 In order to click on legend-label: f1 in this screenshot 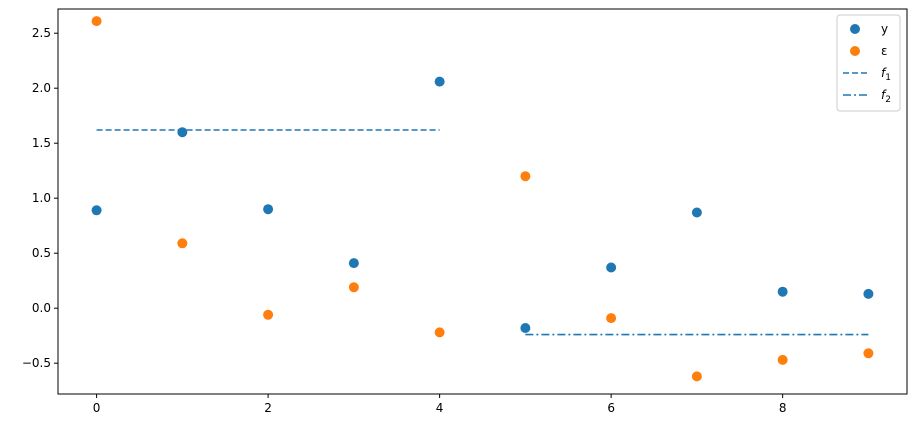, I will do `click(886, 74)`.